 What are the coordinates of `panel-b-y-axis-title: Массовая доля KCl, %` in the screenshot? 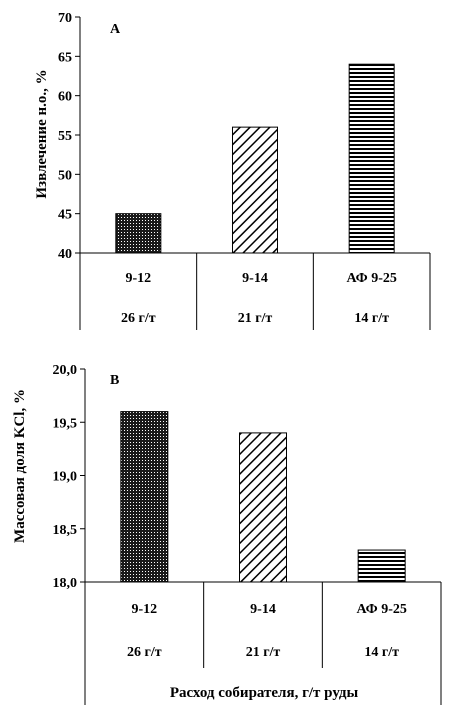 It's located at (20, 466).